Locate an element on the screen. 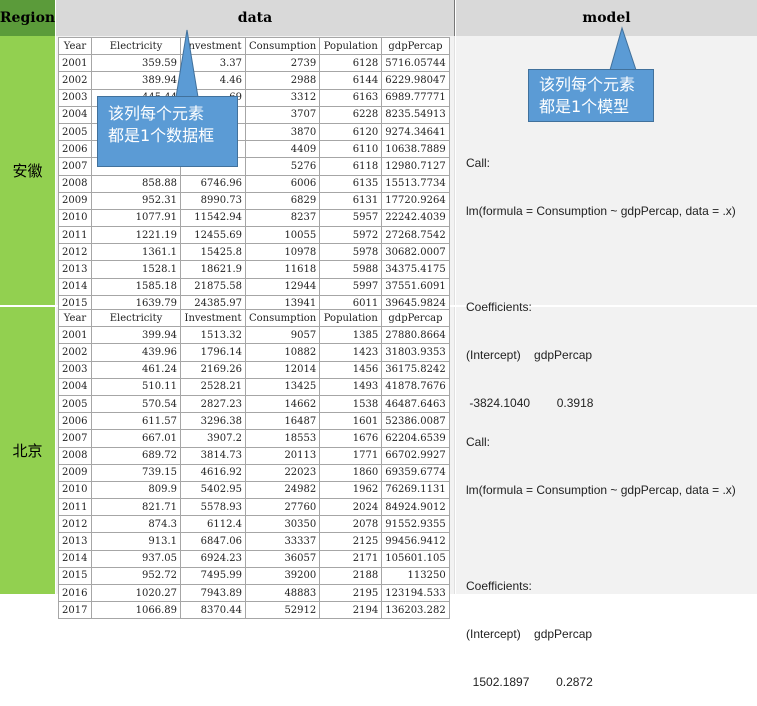 The width and height of the screenshot is (757, 706). table-cell: 2188 is located at coordinates (351, 576).